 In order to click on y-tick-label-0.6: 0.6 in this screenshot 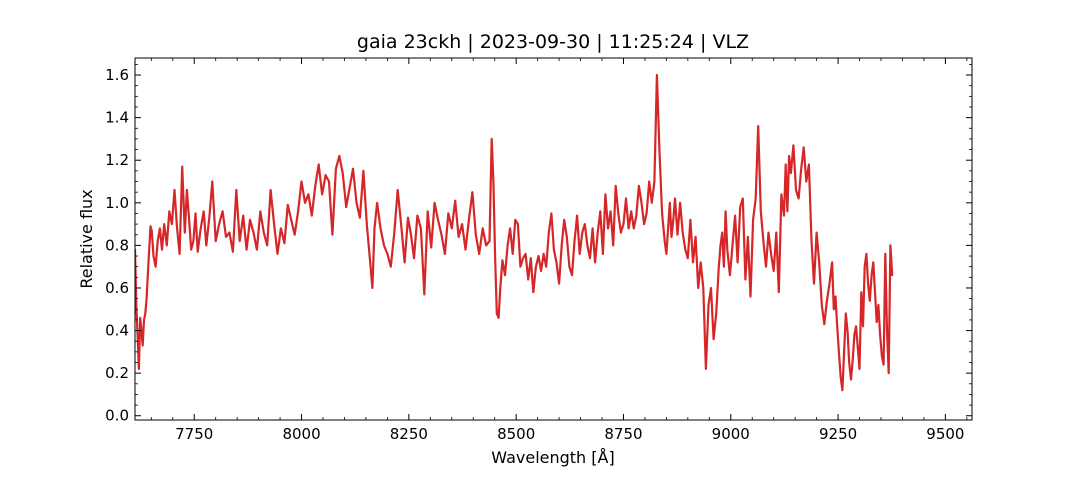, I will do `click(117, 288)`.